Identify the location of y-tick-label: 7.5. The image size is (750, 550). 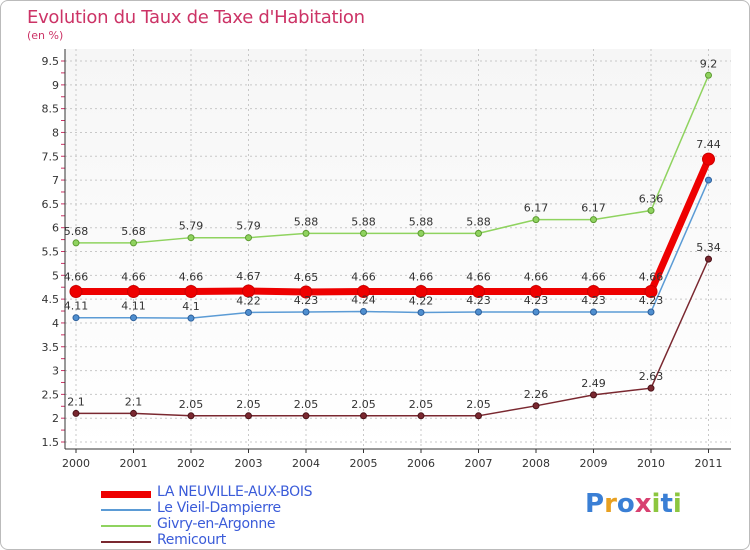
(51, 156).